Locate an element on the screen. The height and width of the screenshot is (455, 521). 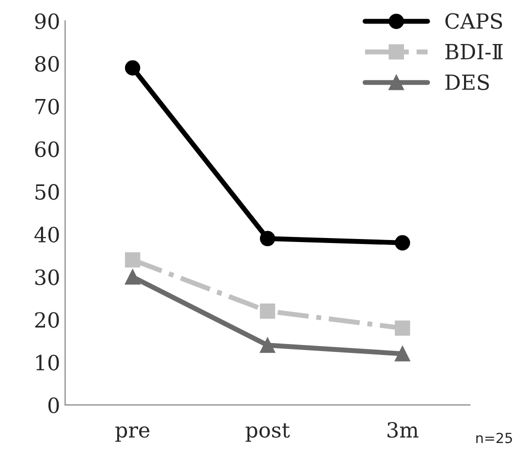
text: n=25 is located at coordinates (494, 438).